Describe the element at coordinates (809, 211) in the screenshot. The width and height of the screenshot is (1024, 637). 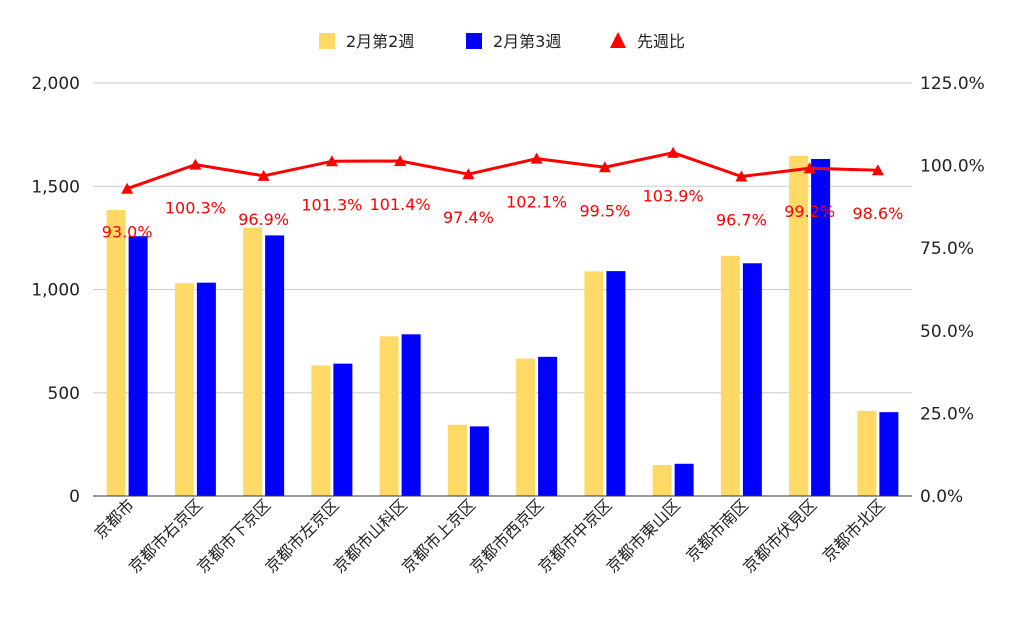
I see `ratio-data-label: 99.2%` at that location.